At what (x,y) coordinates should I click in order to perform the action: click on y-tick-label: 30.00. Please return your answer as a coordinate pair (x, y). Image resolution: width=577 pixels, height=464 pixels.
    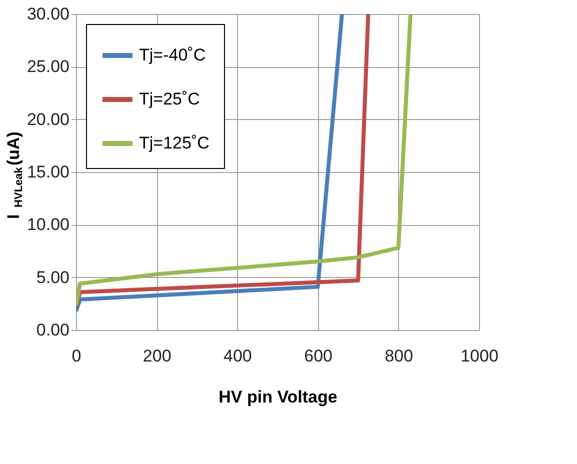
    Looking at the image, I should click on (48, 14).